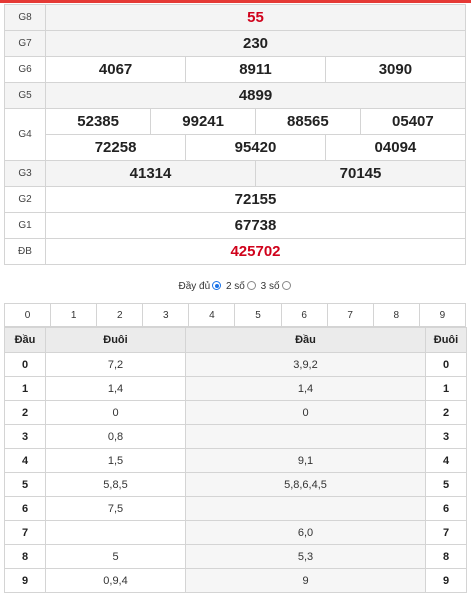 The width and height of the screenshot is (471, 599). What do you see at coordinates (25, 484) in the screenshot?
I see `row-key: 5` at bounding box center [25, 484].